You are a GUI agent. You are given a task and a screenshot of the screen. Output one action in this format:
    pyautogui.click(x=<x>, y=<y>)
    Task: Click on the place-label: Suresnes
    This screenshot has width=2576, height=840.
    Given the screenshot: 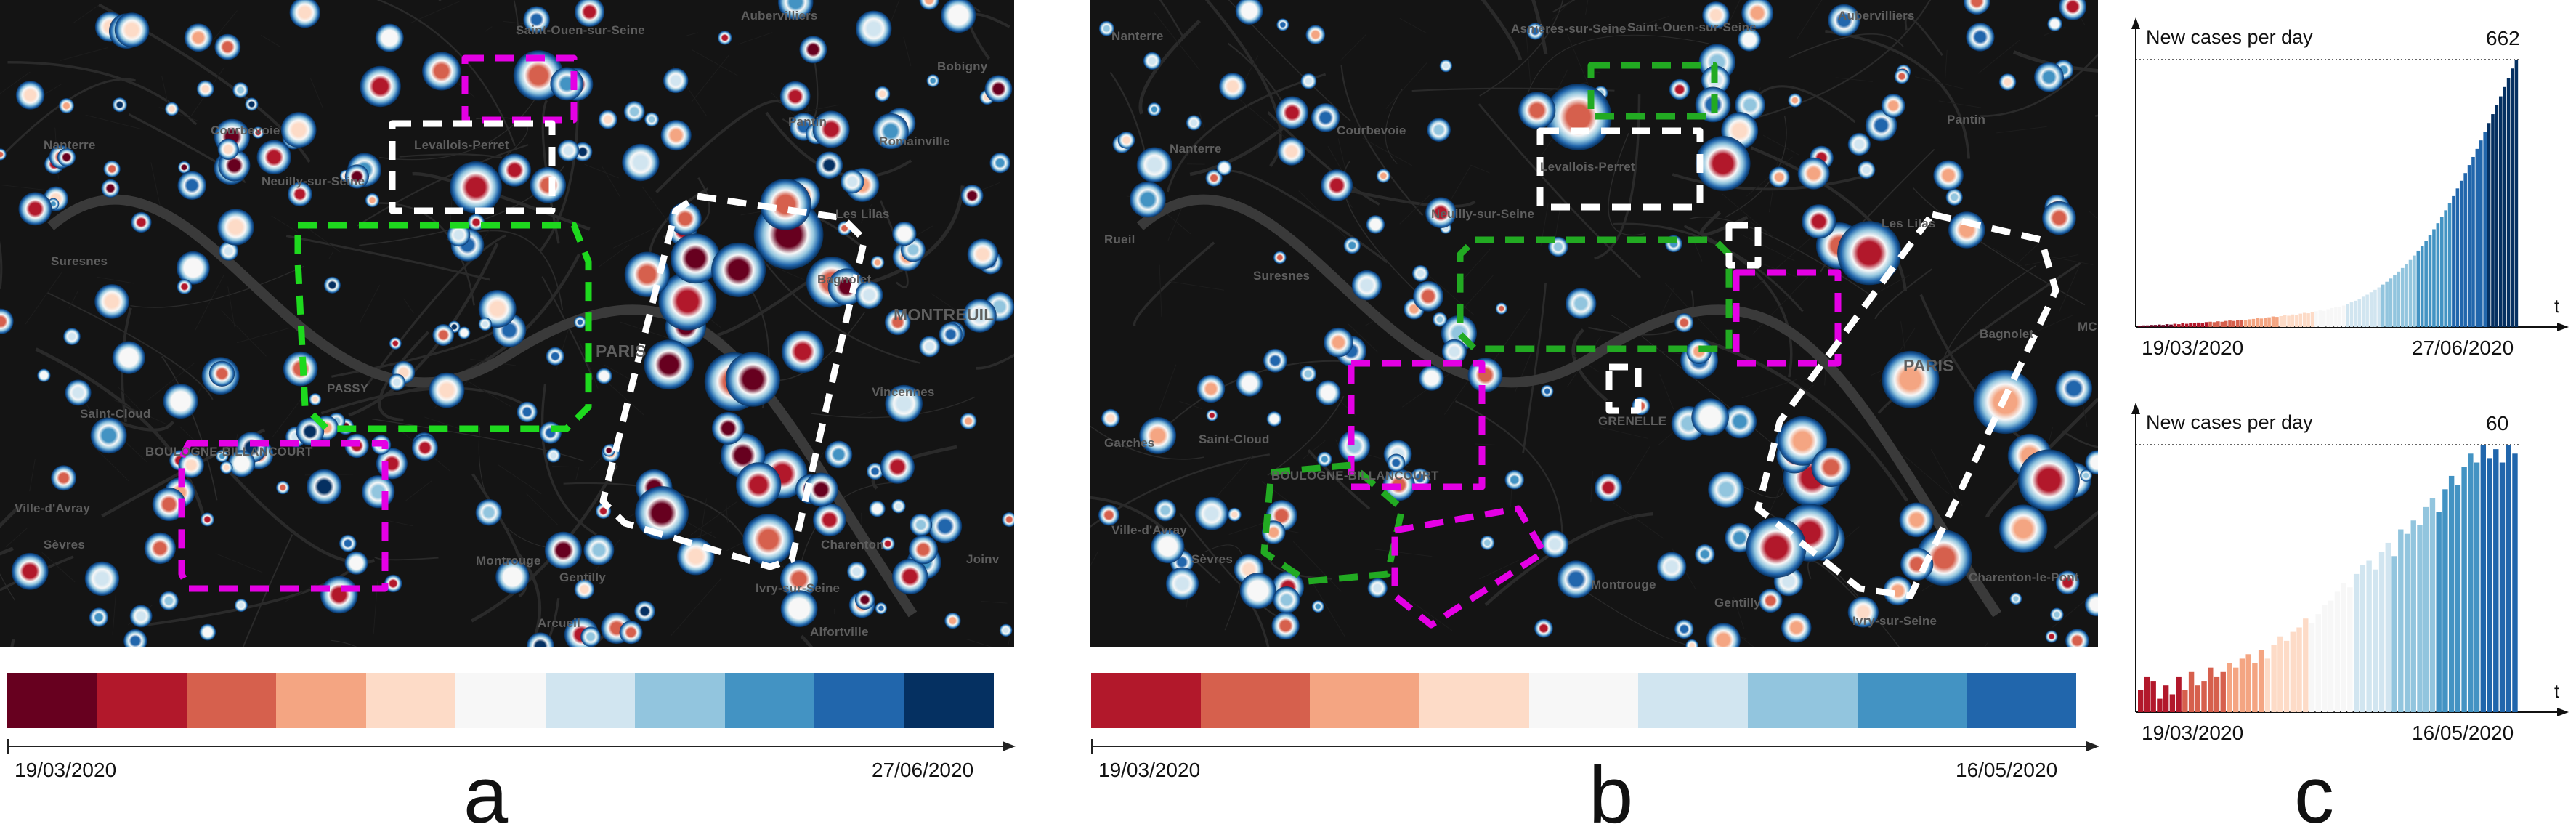 What is the action you would take?
    pyautogui.click(x=1281, y=276)
    